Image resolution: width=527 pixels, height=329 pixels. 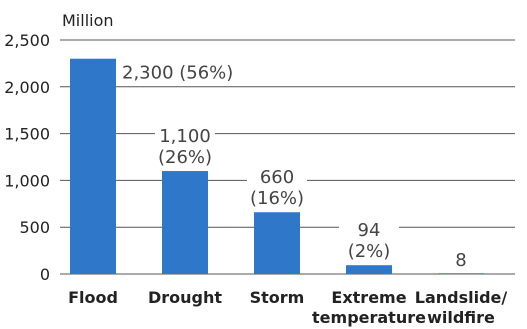 What do you see at coordinates (45, 274) in the screenshot?
I see `y-tick-label: 0` at bounding box center [45, 274].